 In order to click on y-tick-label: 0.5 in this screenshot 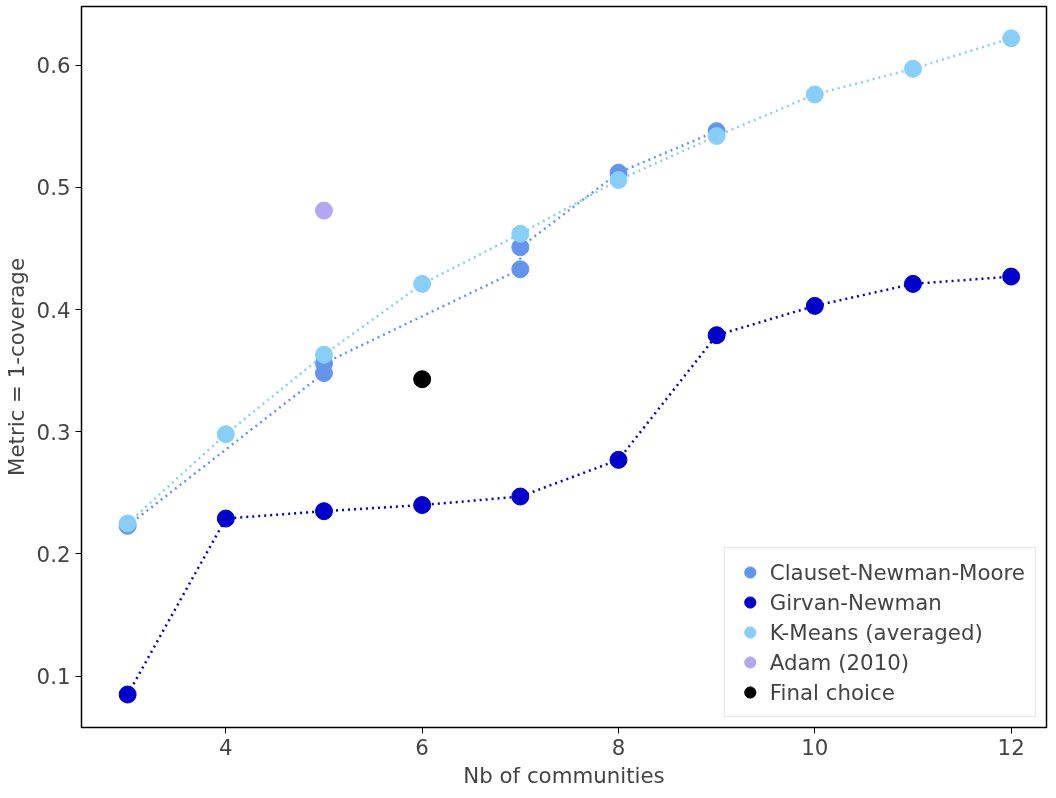, I will do `click(53, 188)`.